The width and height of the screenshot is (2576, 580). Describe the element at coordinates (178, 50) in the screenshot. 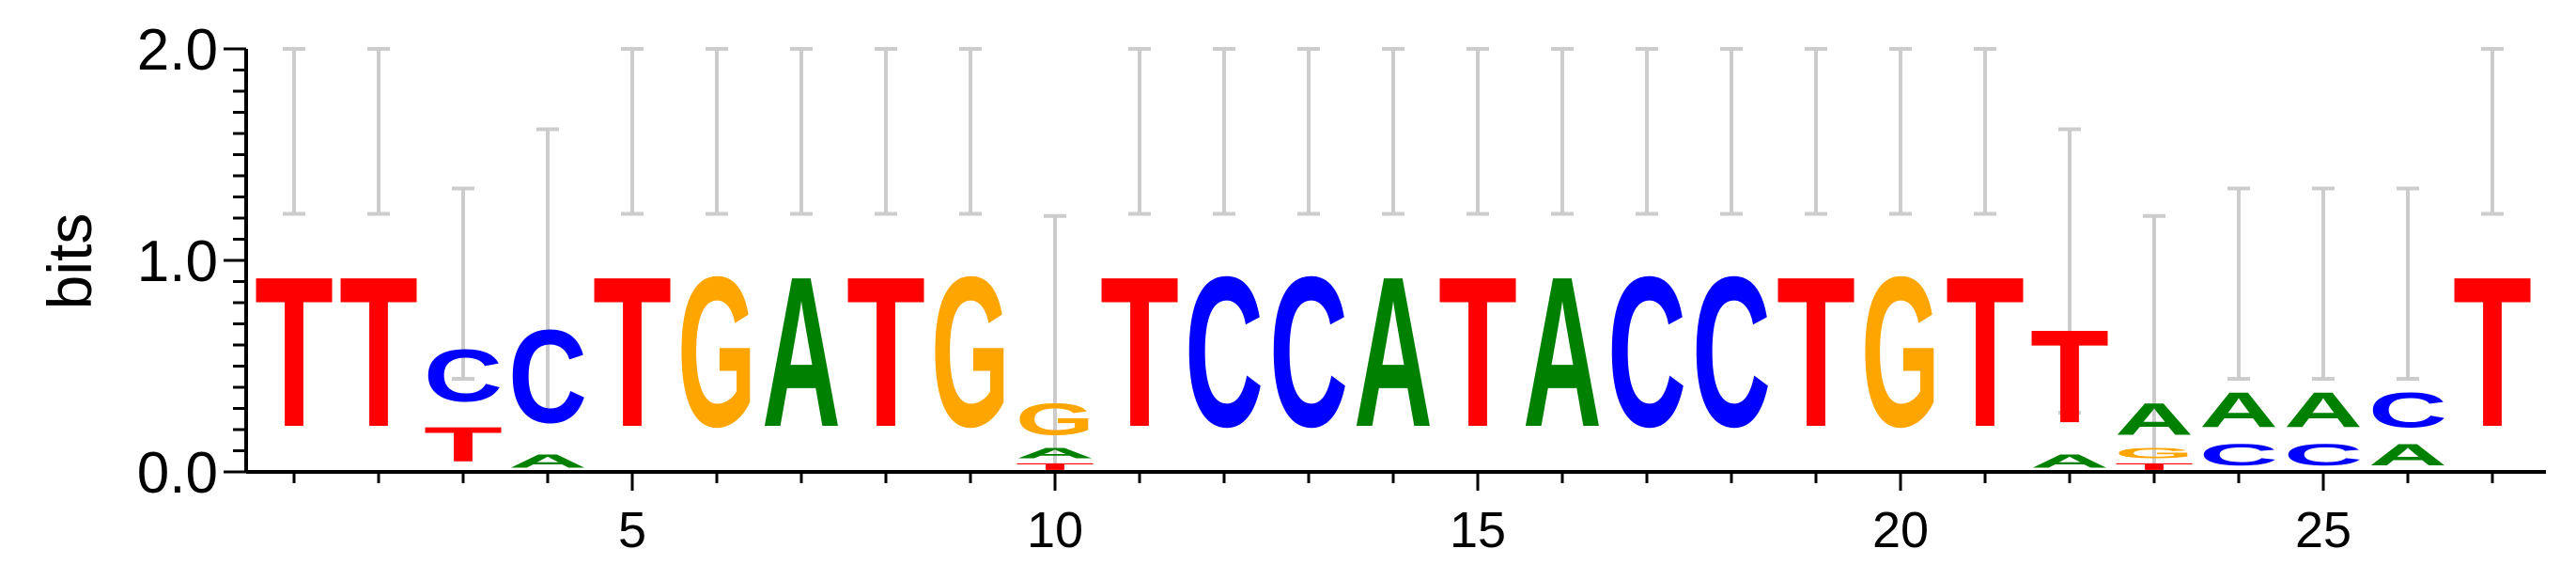

I see `y-tick-label: 2.0` at that location.